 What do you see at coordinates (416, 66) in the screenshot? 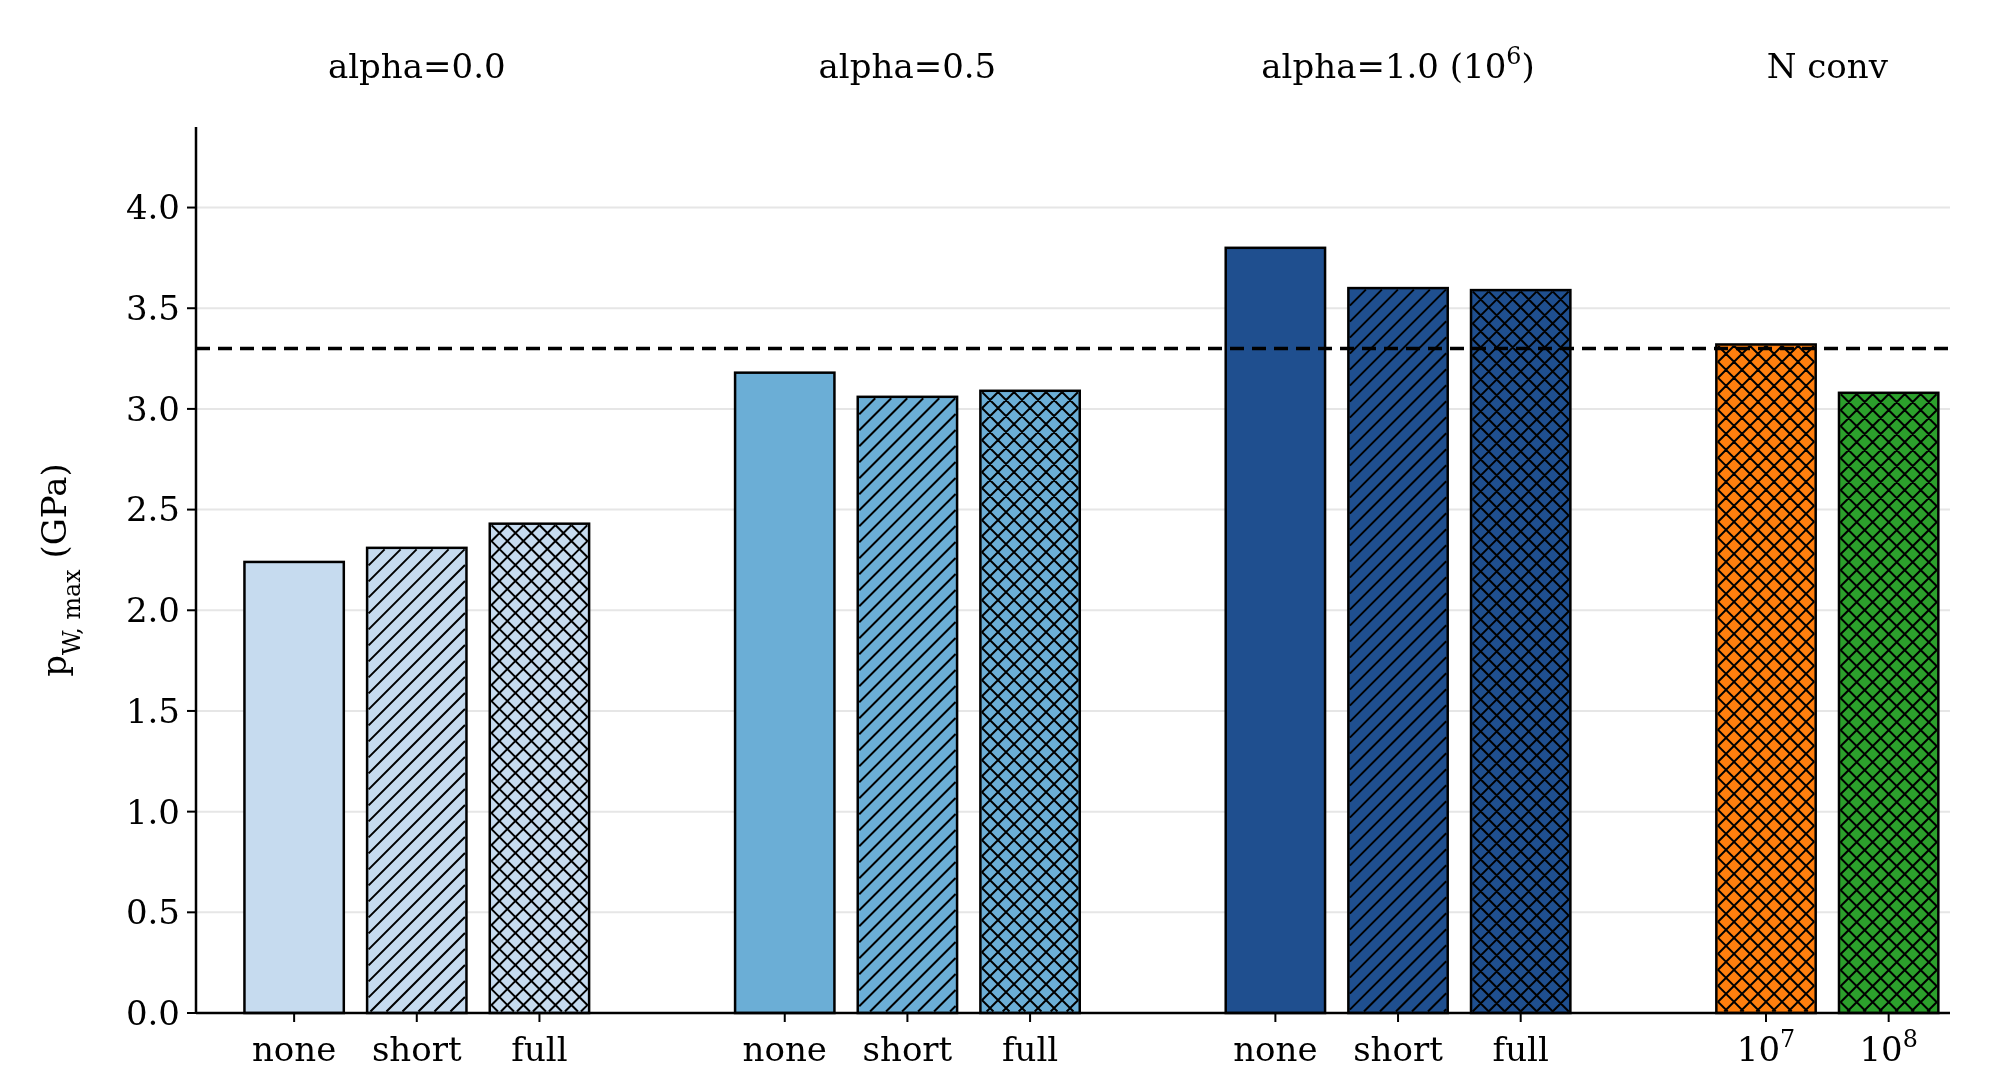
I see `text: alpha=0.0` at bounding box center [416, 66].